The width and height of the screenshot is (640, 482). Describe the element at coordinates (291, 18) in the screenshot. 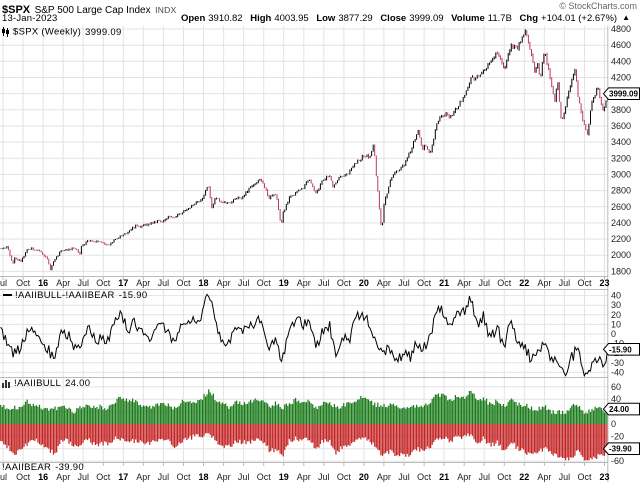

I see `high-value: 4003.95` at that location.